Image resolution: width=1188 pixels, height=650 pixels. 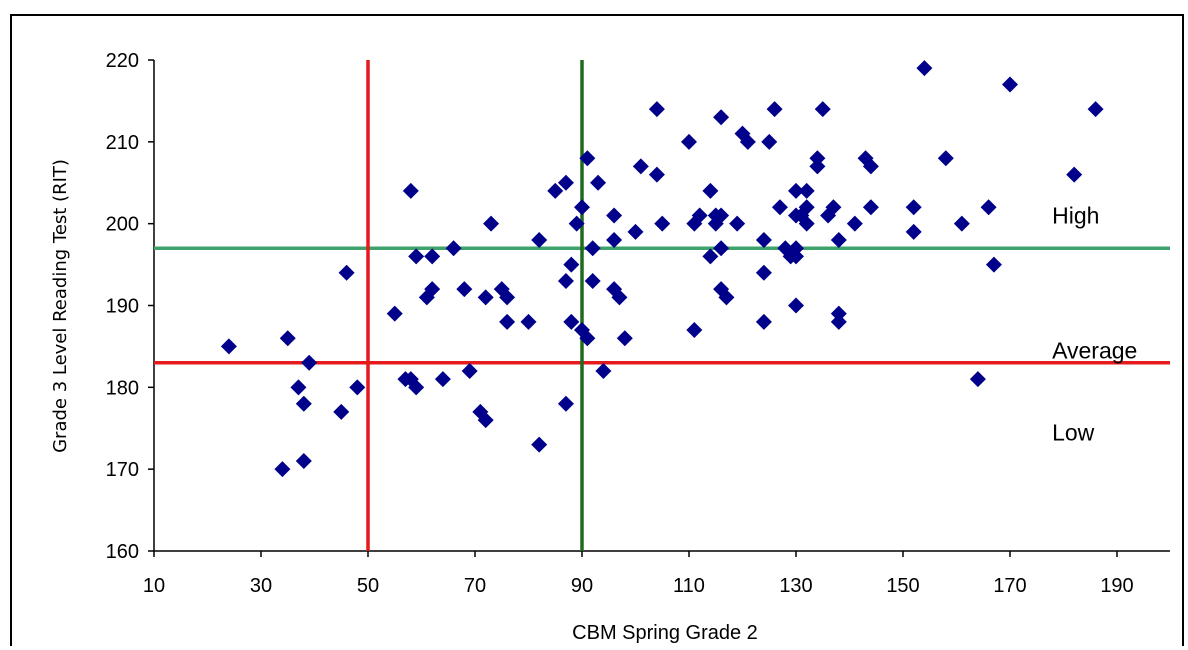 I want to click on x-tick-label: 10, so click(x=154, y=586).